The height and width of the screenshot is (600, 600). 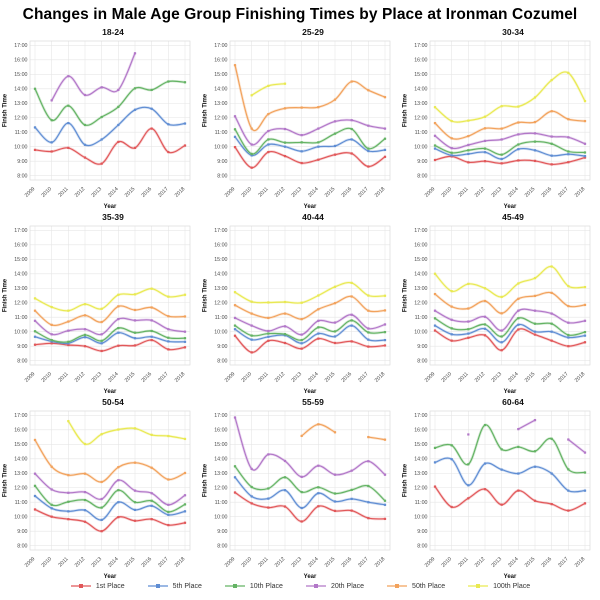 I want to click on series-5th-place, so click(x=110, y=338).